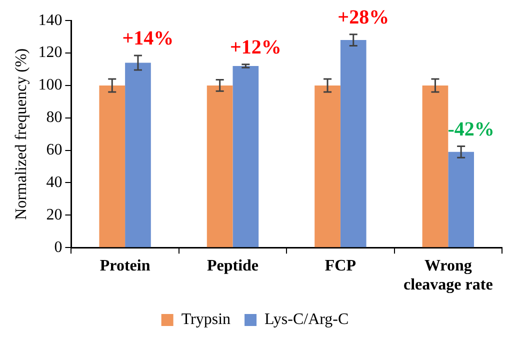 Image resolution: width=520 pixels, height=346 pixels. Describe the element at coordinates (125, 265) in the screenshot. I see `x-tick-label: Protein` at that location.